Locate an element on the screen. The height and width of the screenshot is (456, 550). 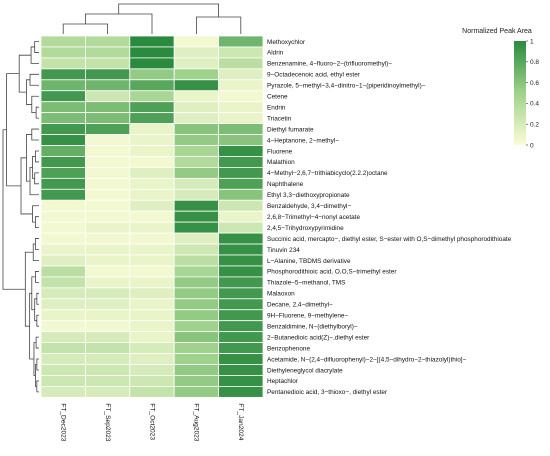
colorbar-tick-label: 0.2 is located at coordinates (534, 125).